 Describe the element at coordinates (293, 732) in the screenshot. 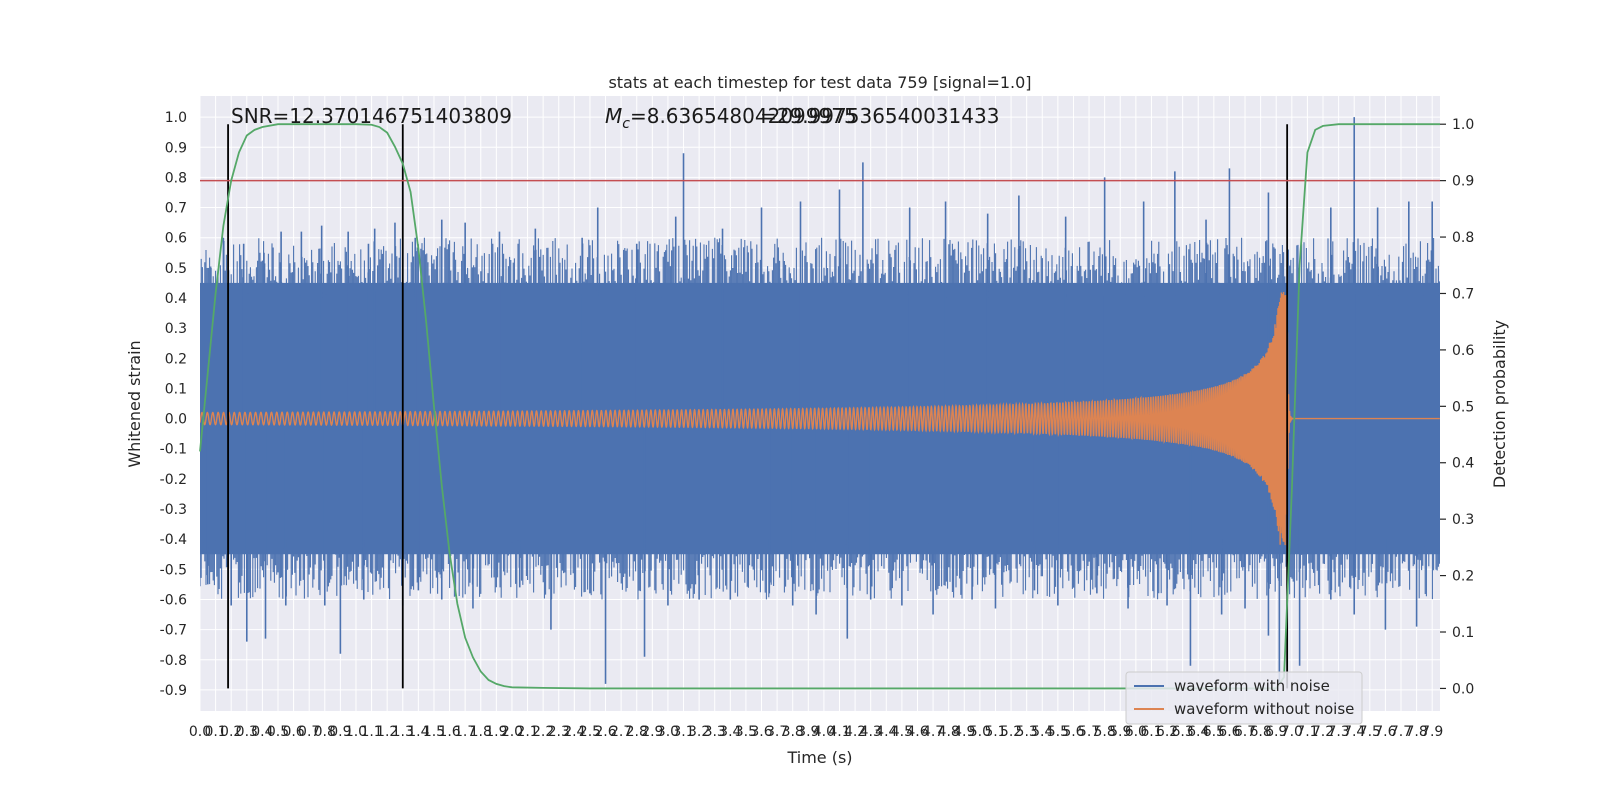

I see `x-tick-label: 0.6` at that location.